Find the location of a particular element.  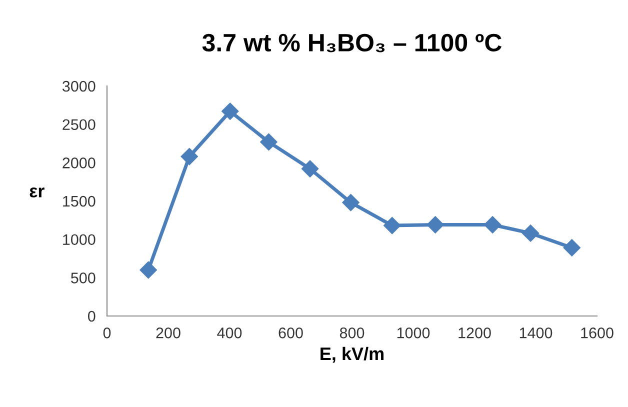

y-tick-label: 1000 is located at coordinates (79, 240).